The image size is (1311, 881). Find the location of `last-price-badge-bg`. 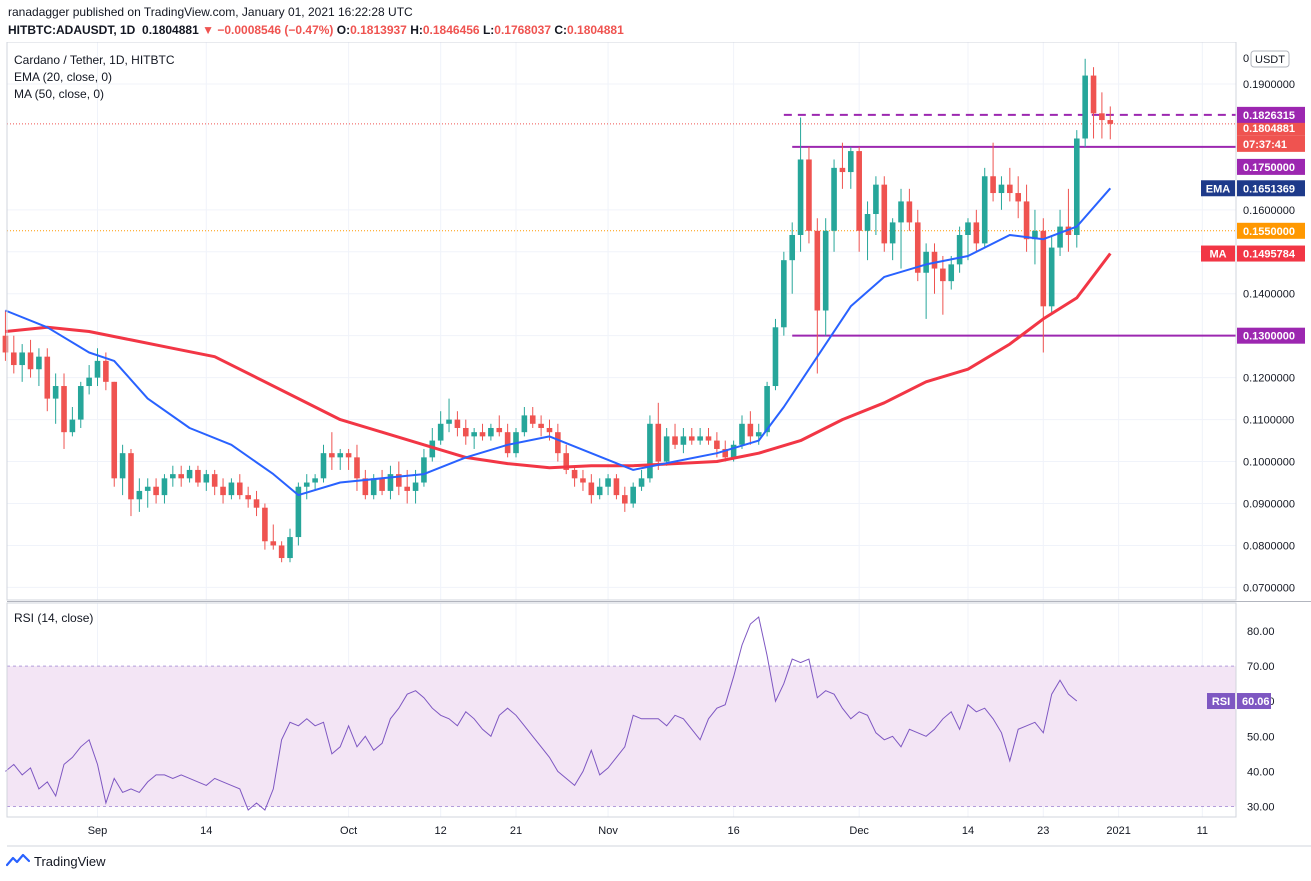

last-price-badge-bg is located at coordinates (1271, 127).